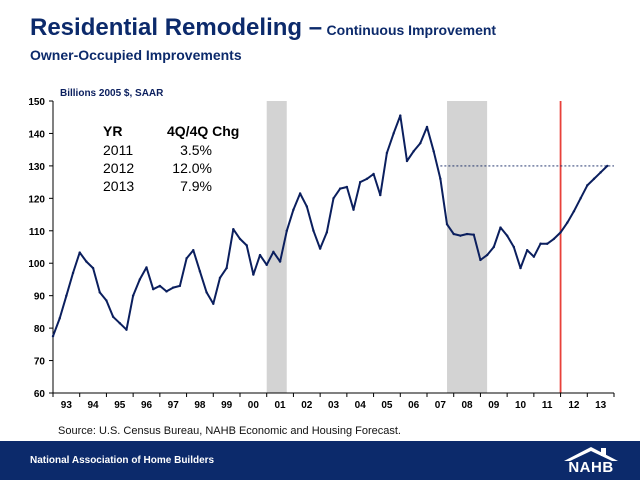 The width and height of the screenshot is (640, 480). What do you see at coordinates (112, 93) in the screenshot?
I see `y-axis-label: Billions 2005 $, SAAR` at bounding box center [112, 93].